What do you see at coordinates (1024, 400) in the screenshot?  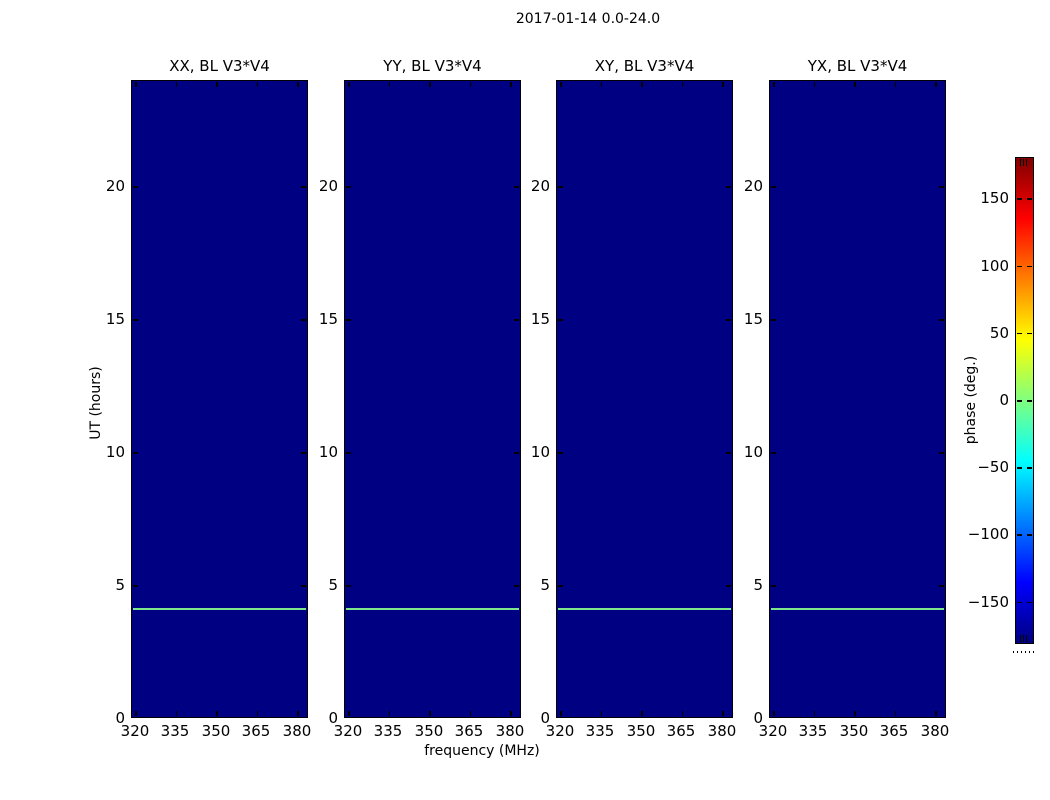 I see `colorbar-gradient` at bounding box center [1024, 400].